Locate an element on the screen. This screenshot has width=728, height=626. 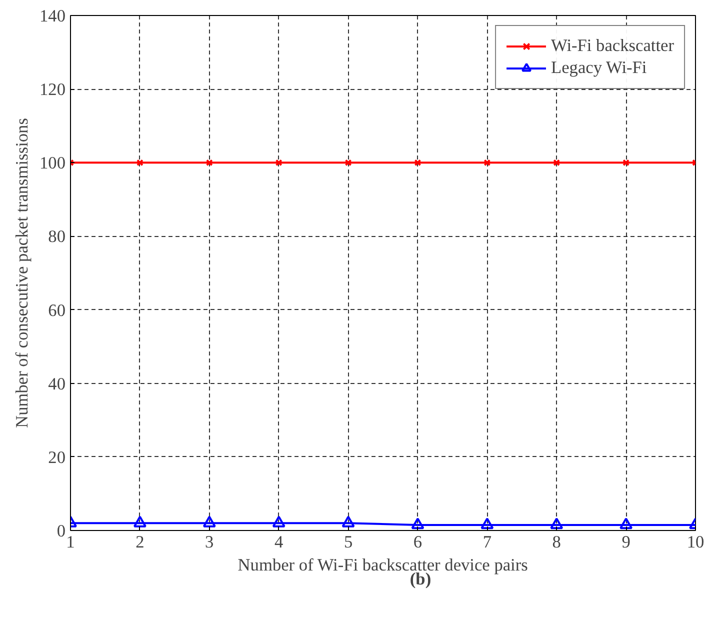
y-tick-label: 100 is located at coordinates (53, 163).